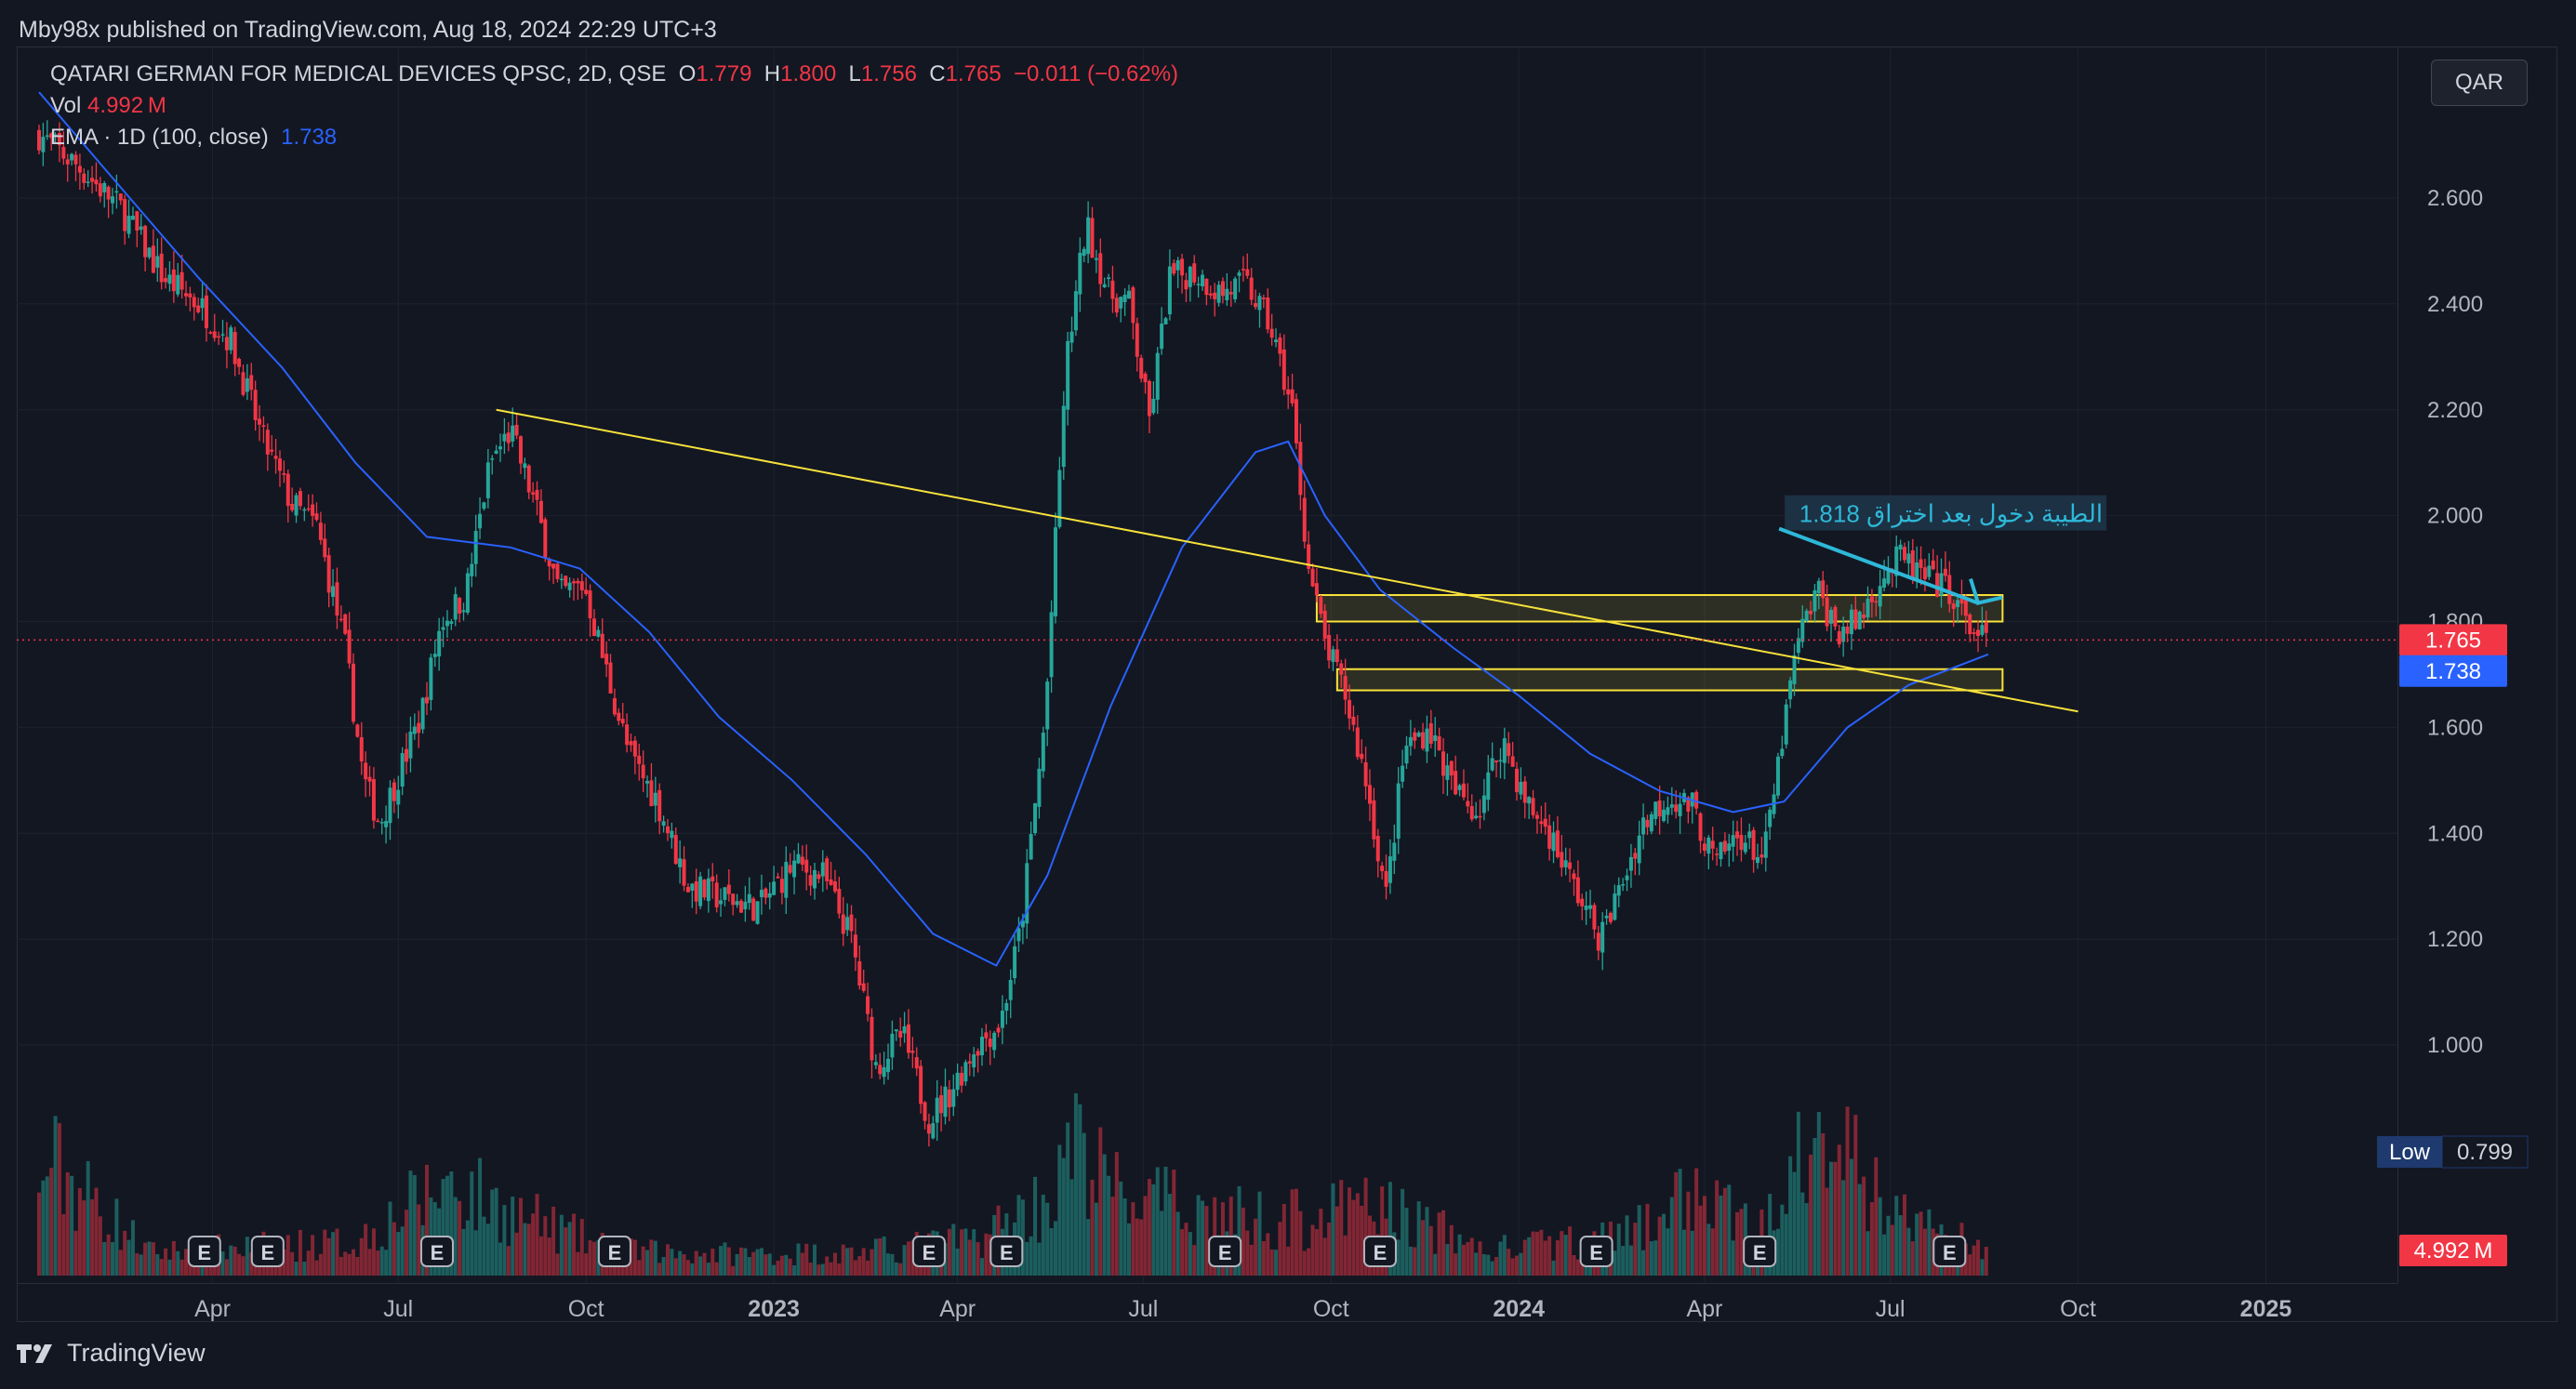 The width and height of the screenshot is (2576, 1389). What do you see at coordinates (1946, 513) in the screenshot?
I see `annotation-box` at bounding box center [1946, 513].